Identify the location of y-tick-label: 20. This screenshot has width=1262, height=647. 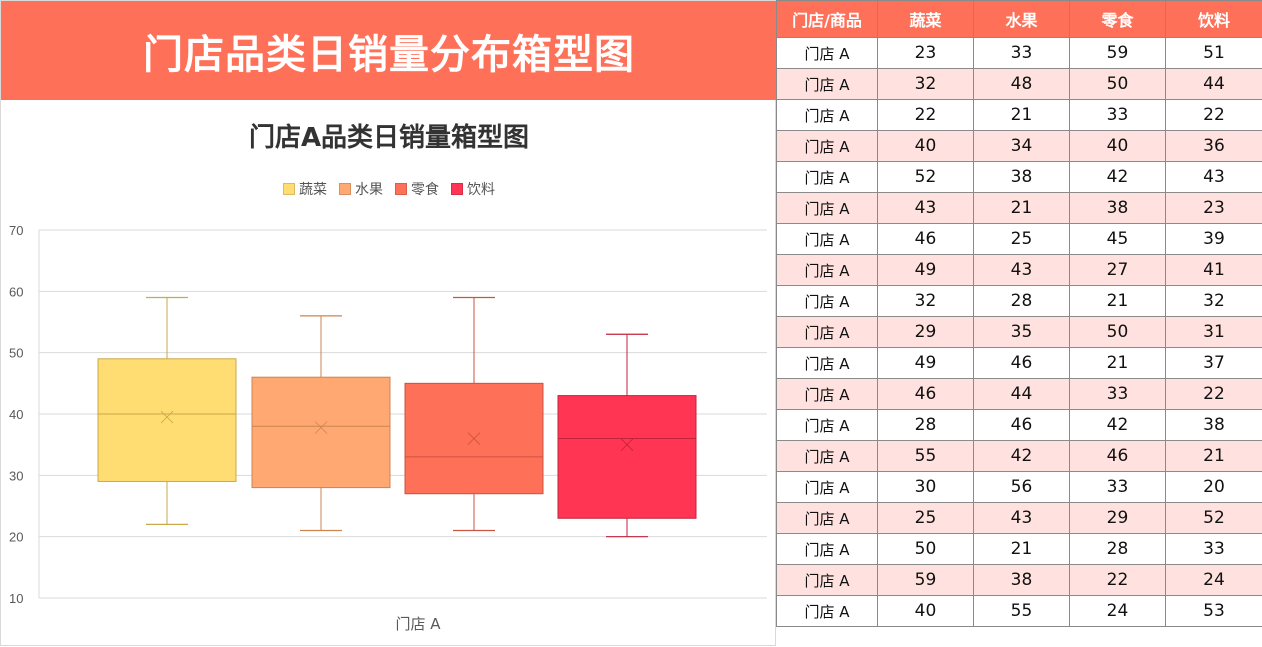
(16, 537).